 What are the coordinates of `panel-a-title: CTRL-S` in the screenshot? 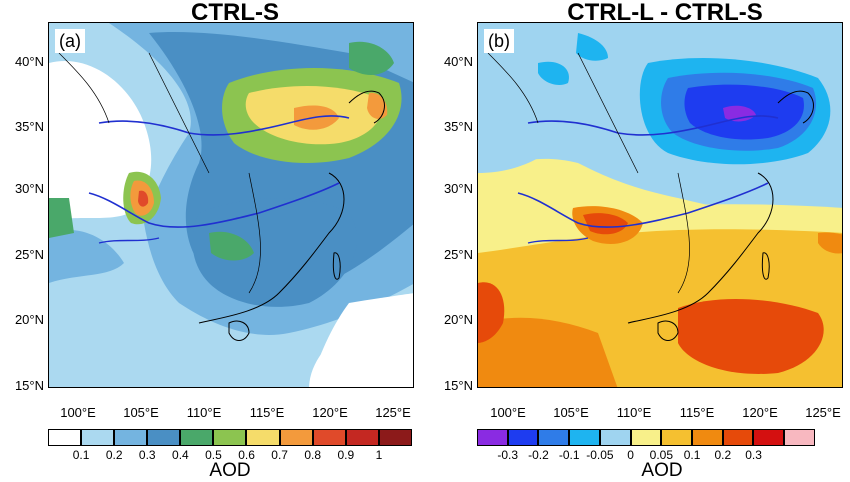 It's located at (235, 13).